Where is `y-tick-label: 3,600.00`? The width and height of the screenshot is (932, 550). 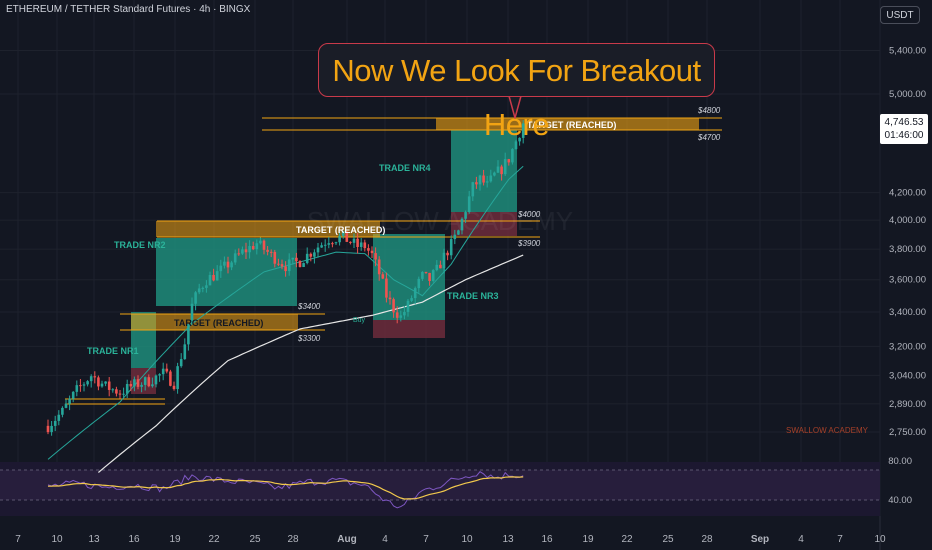 y-tick-label: 3,600.00 is located at coordinates (907, 280).